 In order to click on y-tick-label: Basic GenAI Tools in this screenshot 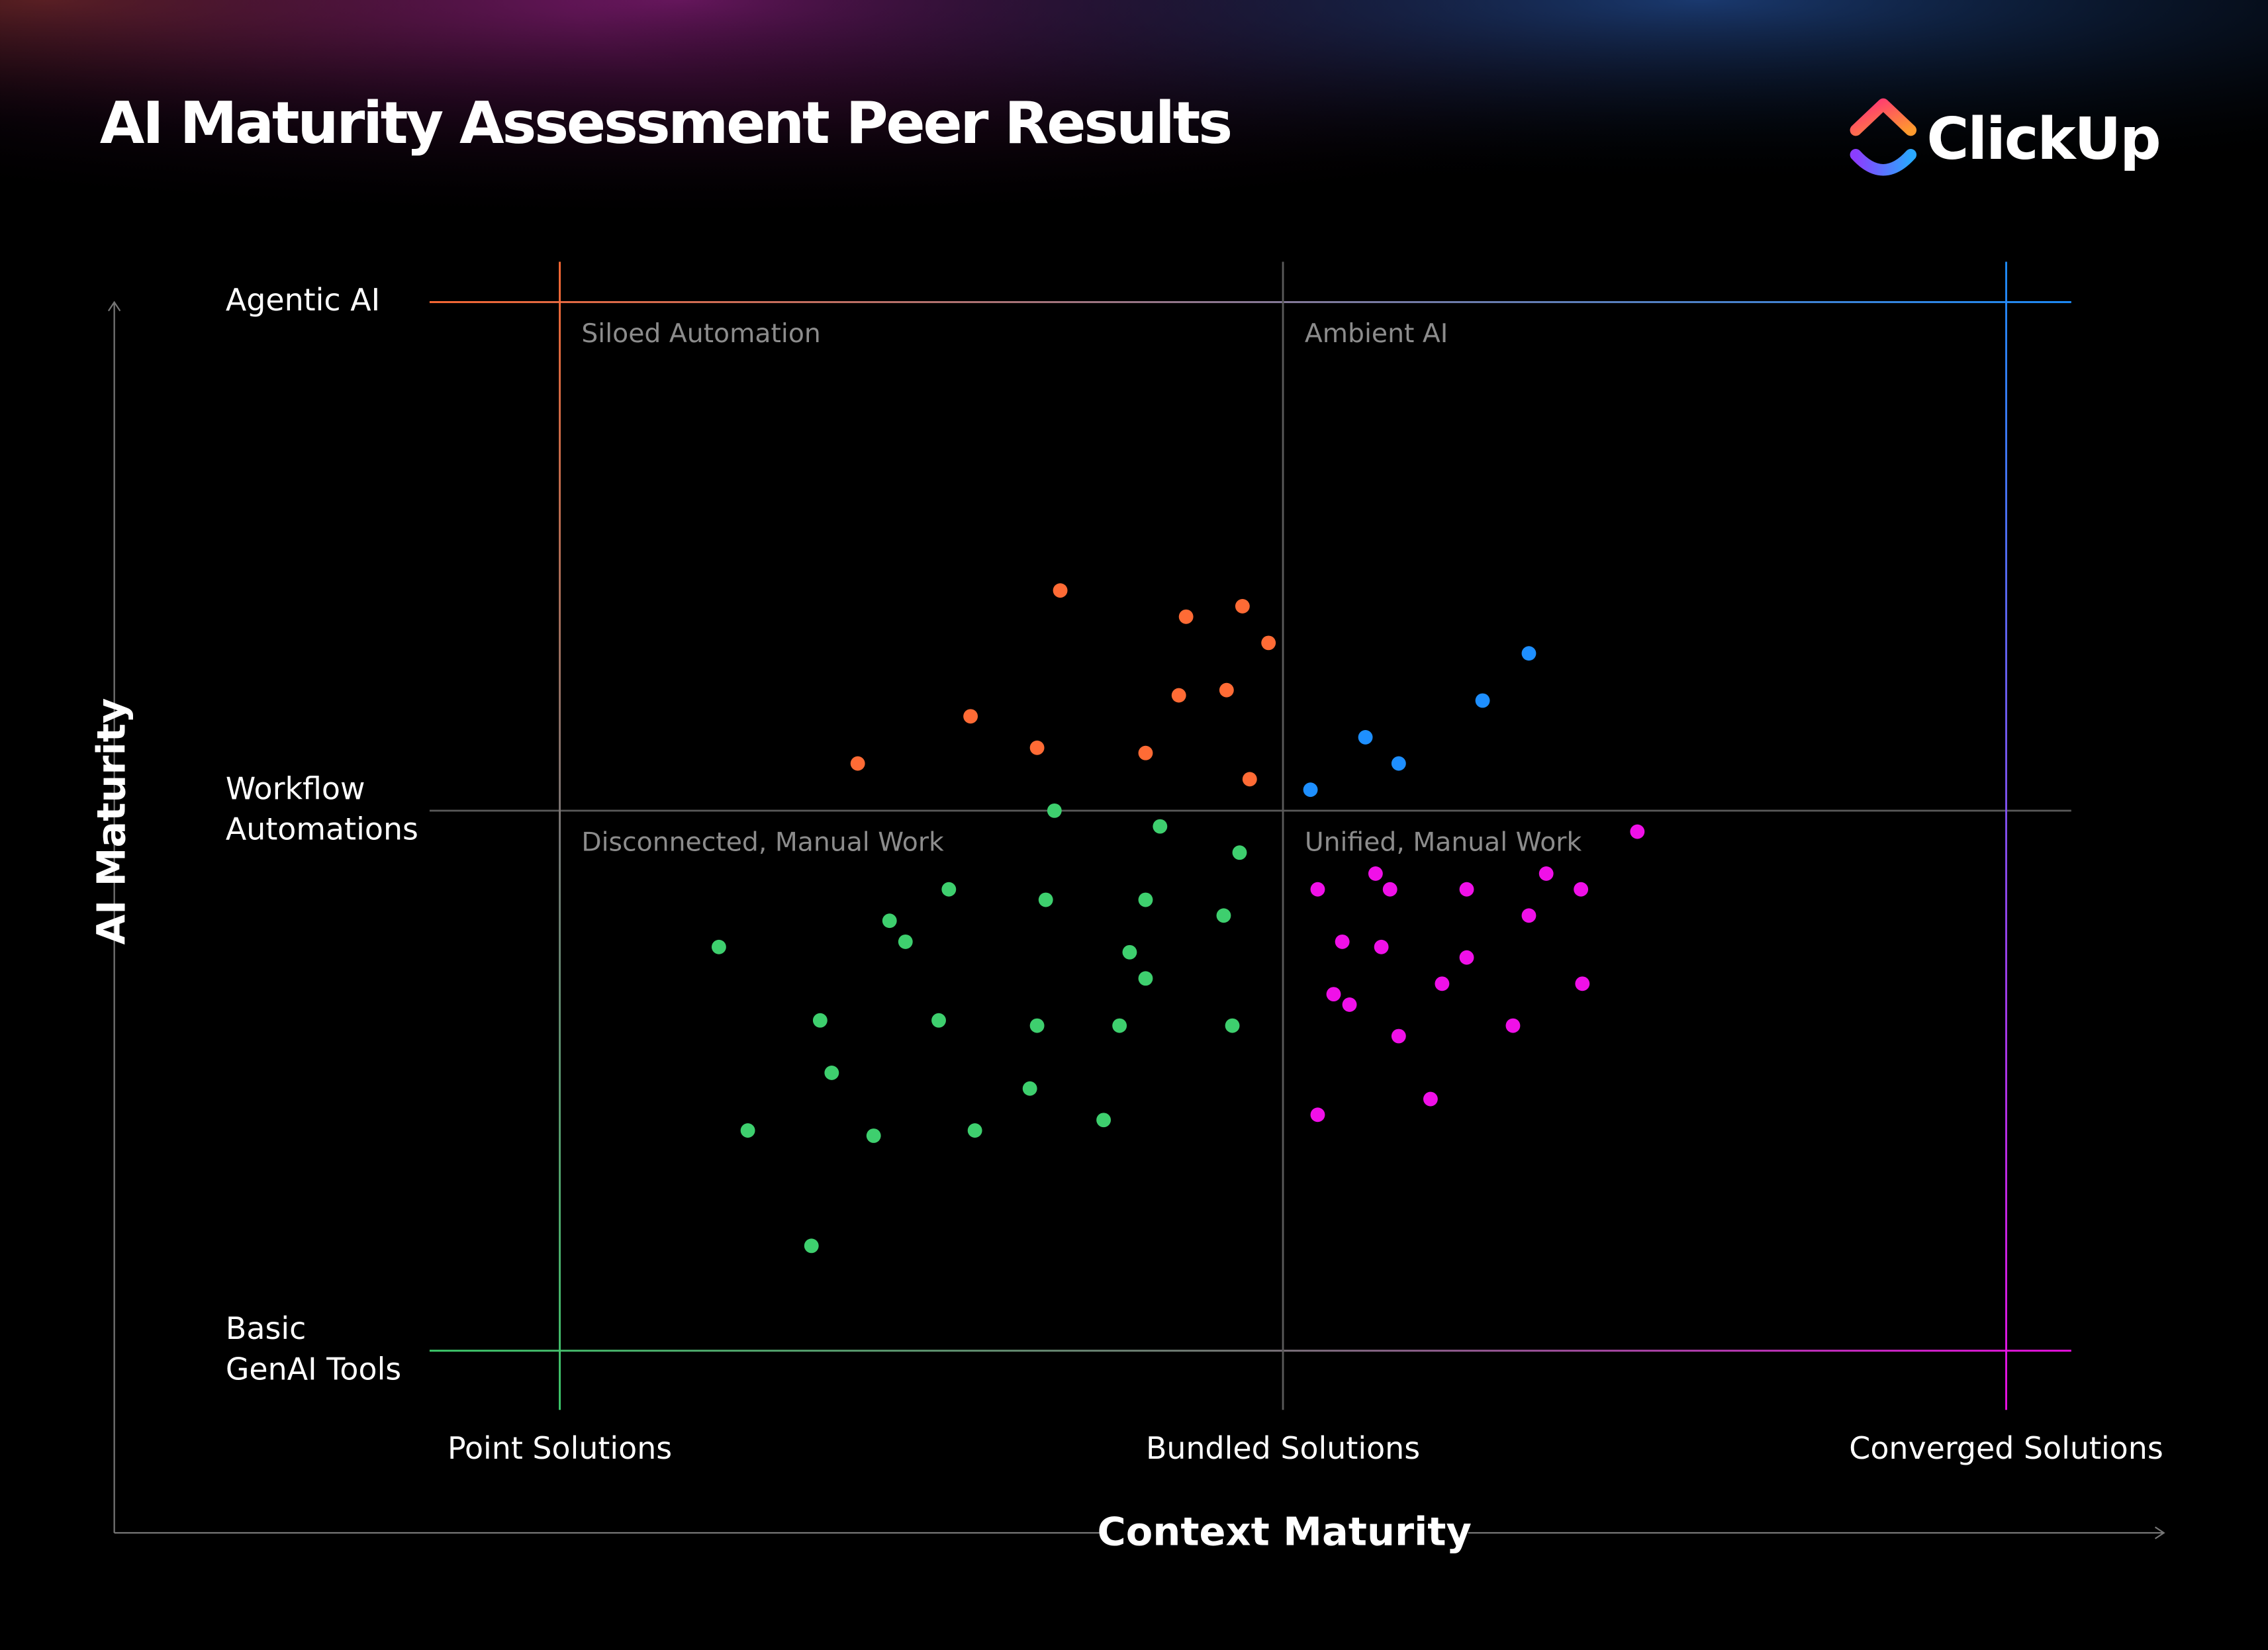, I will do `click(314, 1348)`.